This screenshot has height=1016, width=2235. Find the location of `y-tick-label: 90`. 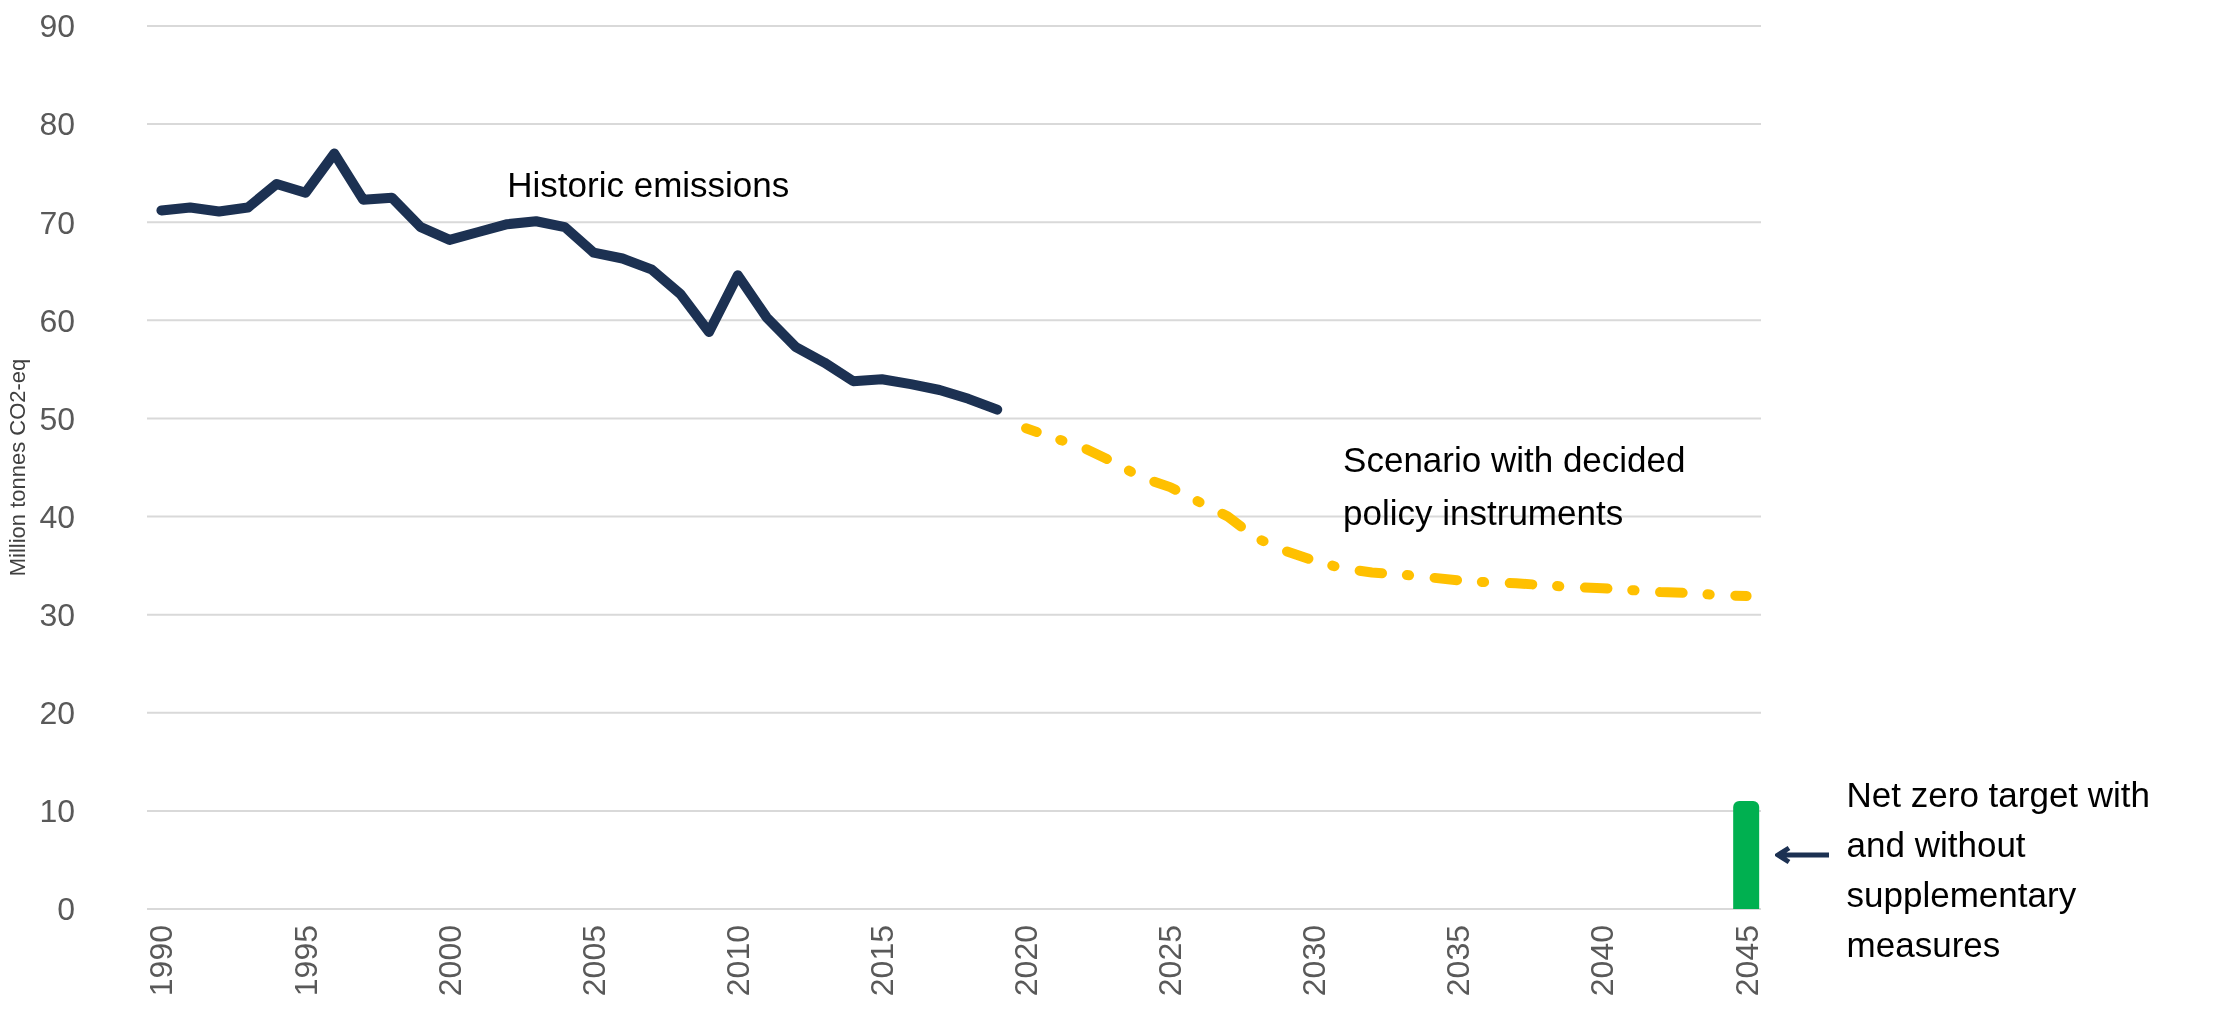

y-tick-label: 90 is located at coordinates (57, 26).